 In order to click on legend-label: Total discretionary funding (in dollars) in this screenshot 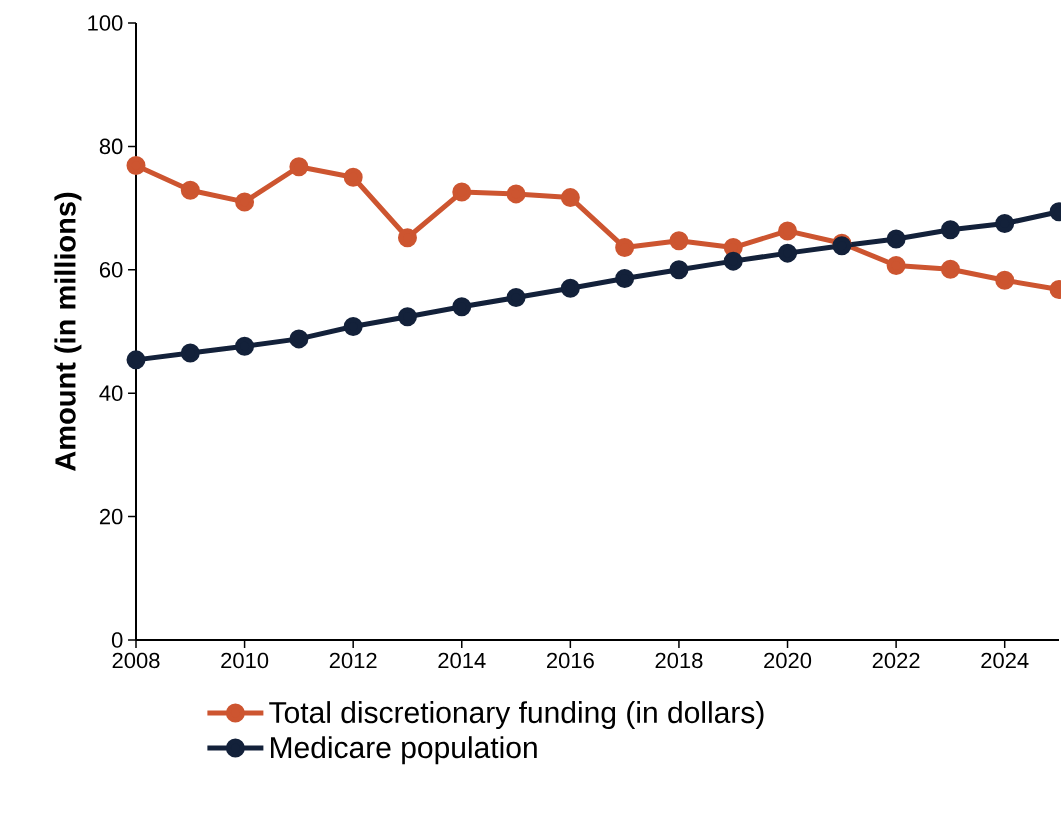, I will do `click(516, 715)`.